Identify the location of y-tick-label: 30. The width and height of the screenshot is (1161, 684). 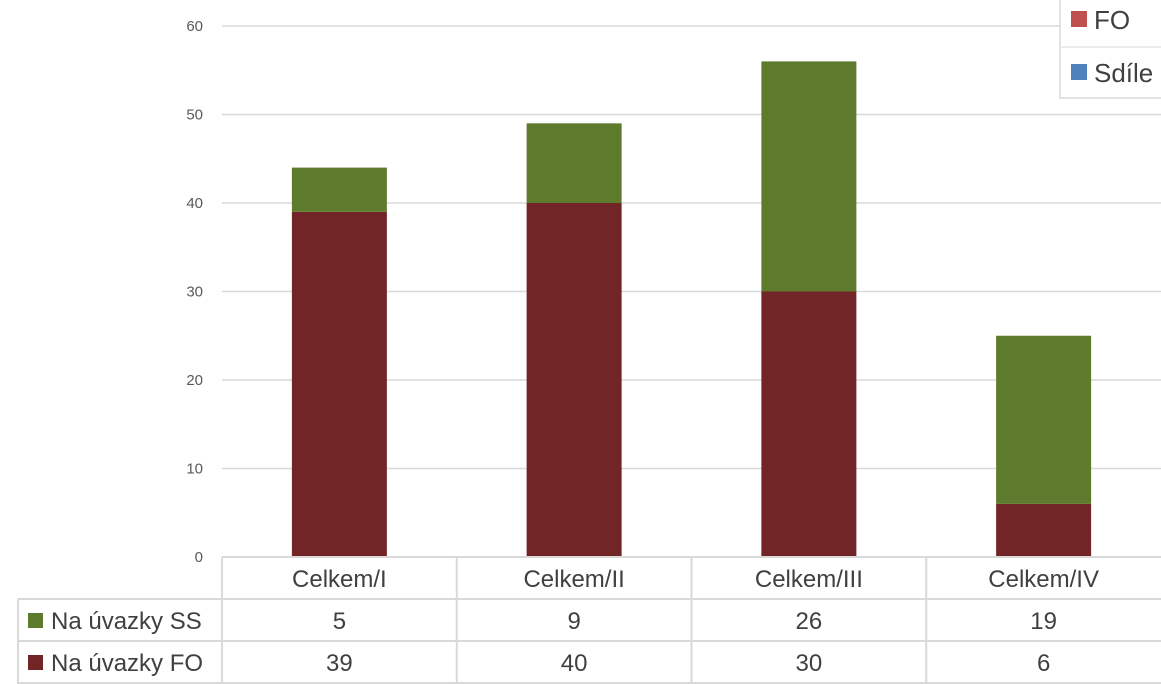
(194, 292).